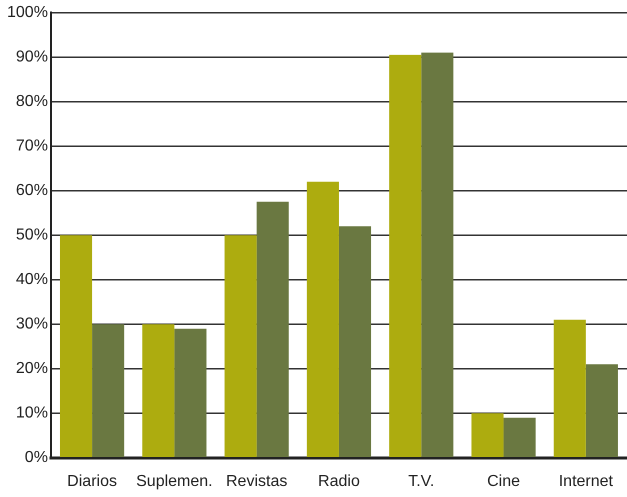  Describe the element at coordinates (503, 481) in the screenshot. I see `x-tick-label: Cine` at that location.